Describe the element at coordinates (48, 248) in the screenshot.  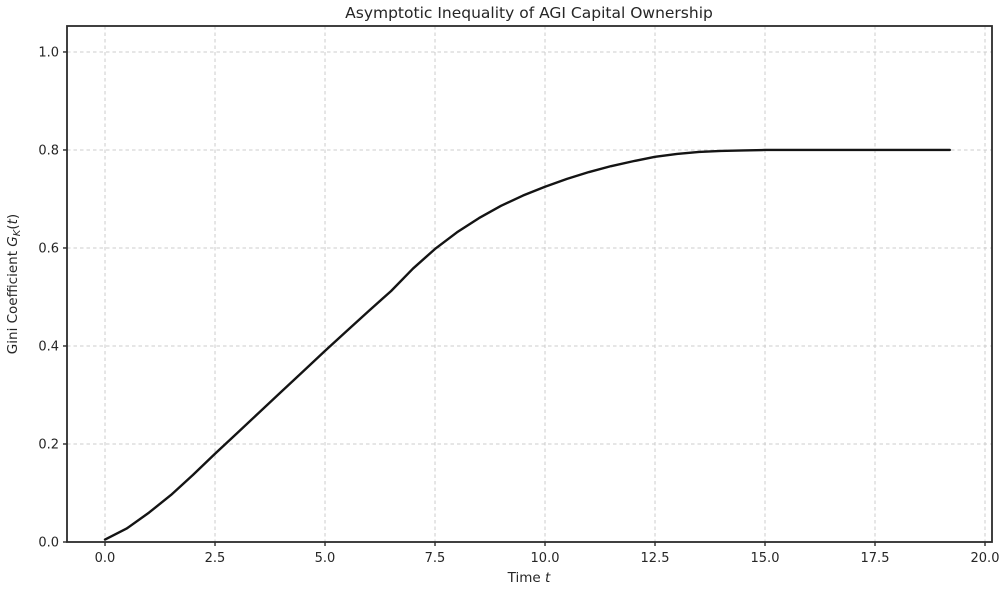
I see `y-tick-label: 0.6` at that location.